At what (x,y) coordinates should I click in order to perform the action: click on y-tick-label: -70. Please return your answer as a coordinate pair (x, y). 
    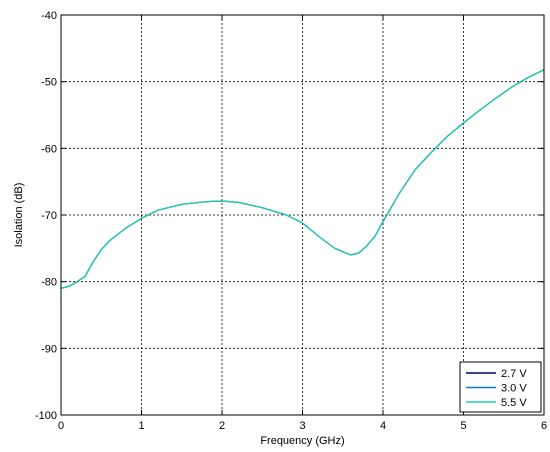
    Looking at the image, I should click on (49, 216).